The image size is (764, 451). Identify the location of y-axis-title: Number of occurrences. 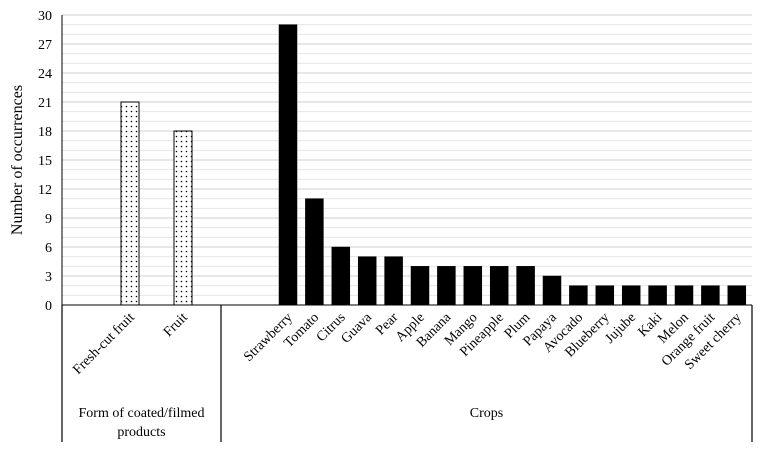
(17, 160).